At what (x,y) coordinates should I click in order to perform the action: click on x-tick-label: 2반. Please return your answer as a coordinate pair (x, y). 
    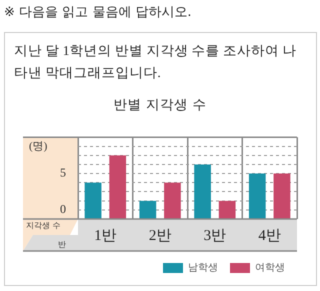
    Looking at the image, I should click on (160, 236).